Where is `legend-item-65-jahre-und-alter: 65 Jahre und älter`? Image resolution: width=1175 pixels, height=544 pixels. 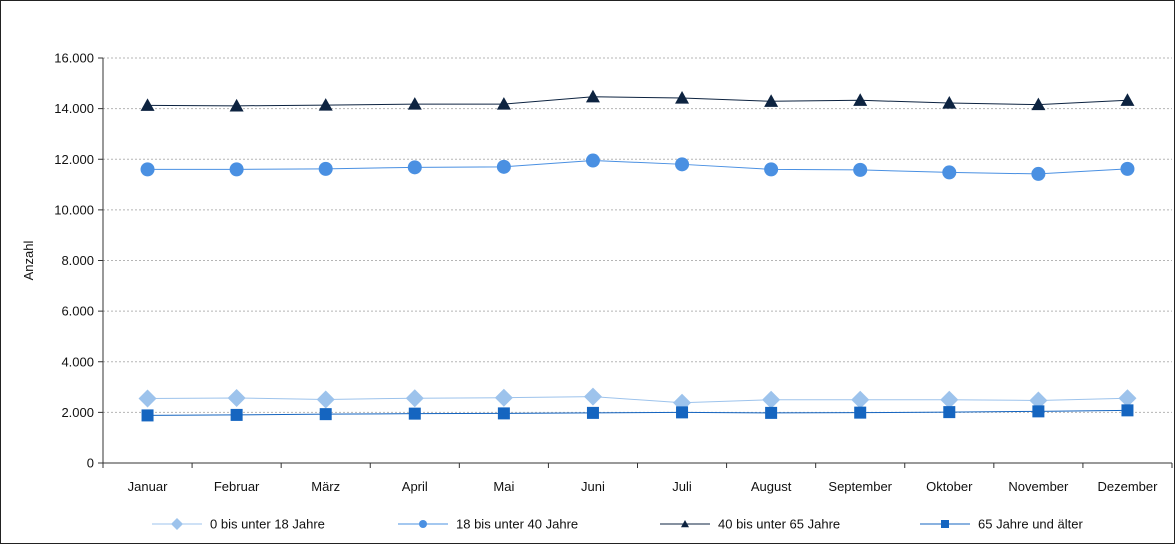
legend-item-65-jahre-und-alter: 65 Jahre und älter is located at coordinates (1001, 524).